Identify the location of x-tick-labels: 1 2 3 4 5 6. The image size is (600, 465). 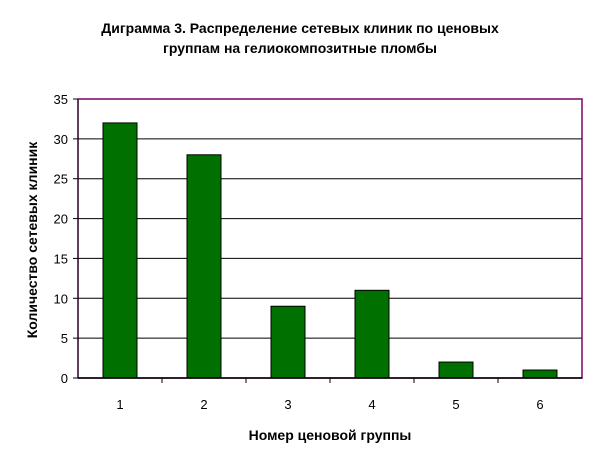
(330, 395).